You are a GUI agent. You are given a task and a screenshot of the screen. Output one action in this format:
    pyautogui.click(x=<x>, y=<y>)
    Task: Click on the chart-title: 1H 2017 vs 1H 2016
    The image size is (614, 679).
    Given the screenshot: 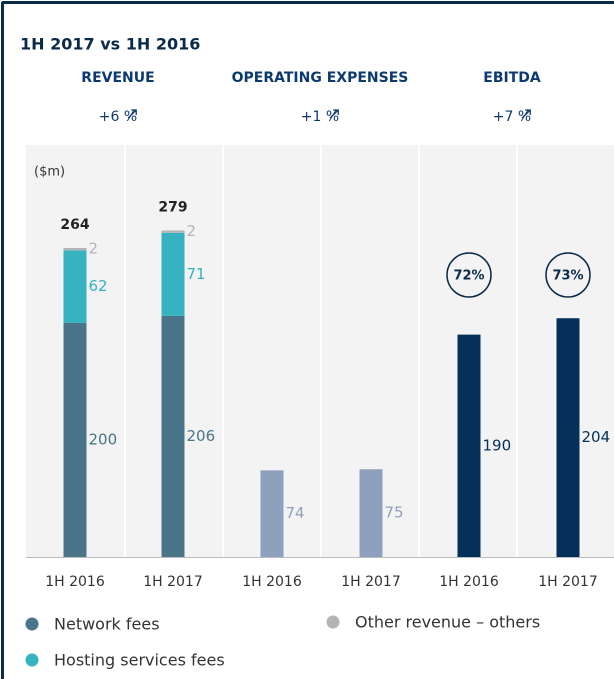 What is the action you would take?
    pyautogui.click(x=110, y=44)
    